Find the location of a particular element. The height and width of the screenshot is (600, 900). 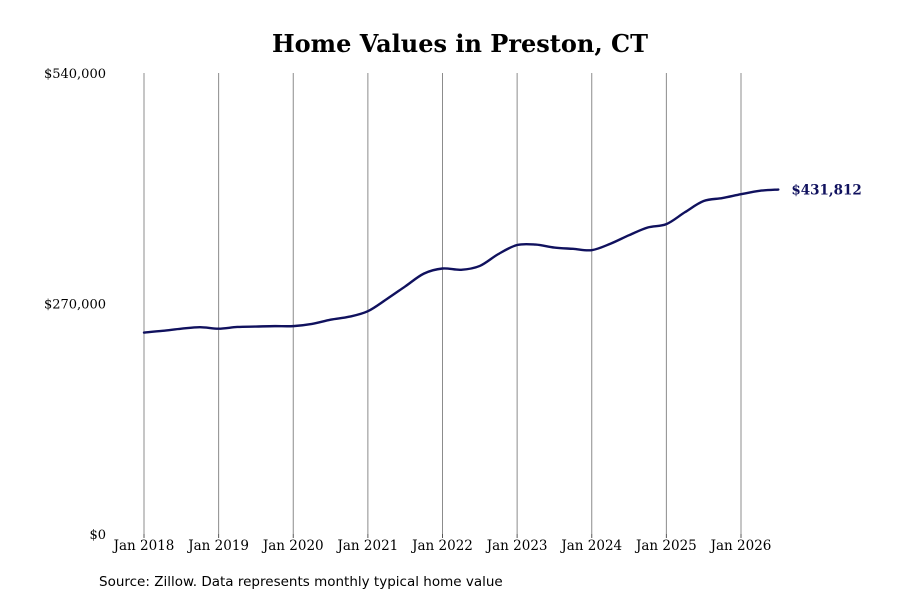

chart-title: Home Values in Preston, CT is located at coordinates (460, 43).